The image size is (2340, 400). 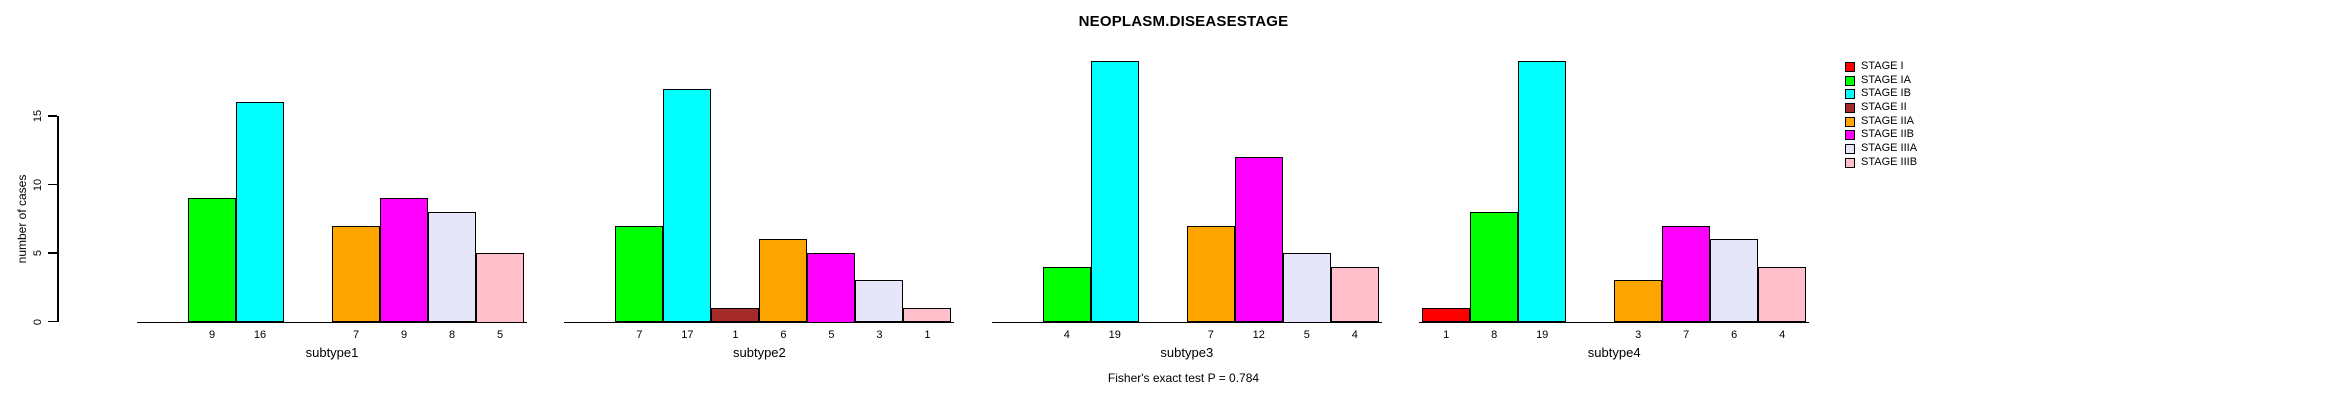 I want to click on legend-item: STAGE IIIB, so click(x=1881, y=163).